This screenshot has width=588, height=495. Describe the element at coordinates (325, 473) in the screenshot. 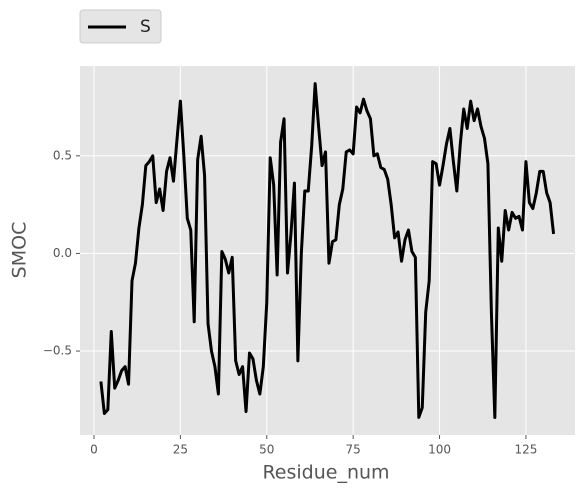

I see `x-axis-label: Residue_num` at that location.